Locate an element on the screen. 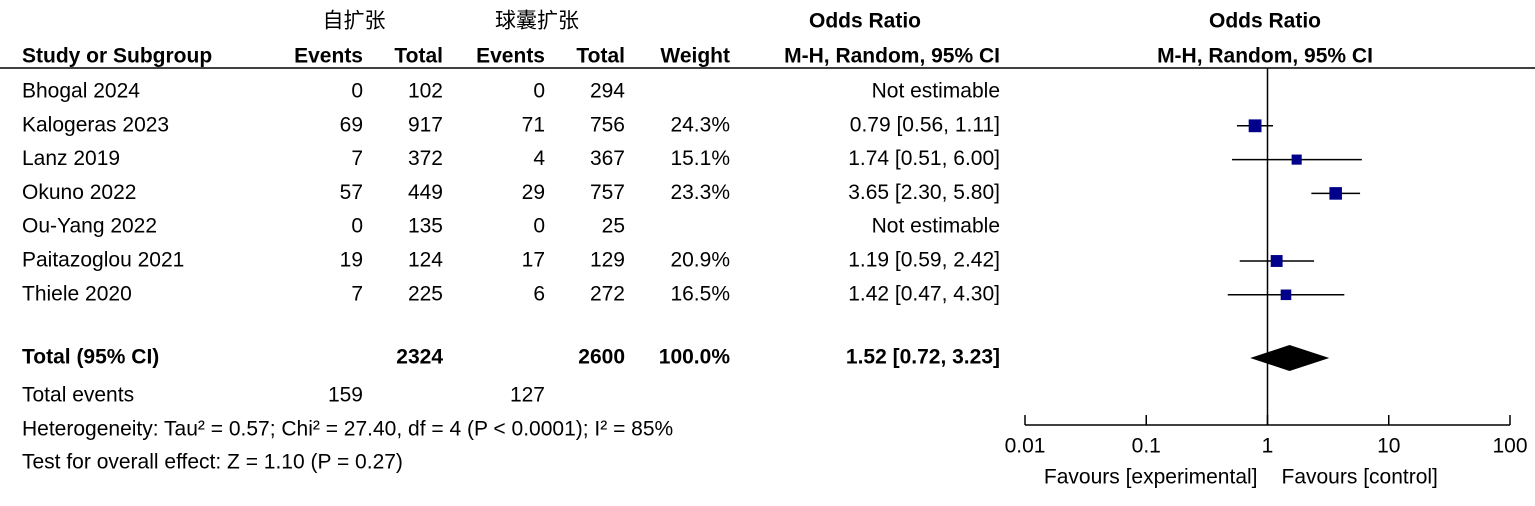  x-tick-label: 10 is located at coordinates (1388, 446).